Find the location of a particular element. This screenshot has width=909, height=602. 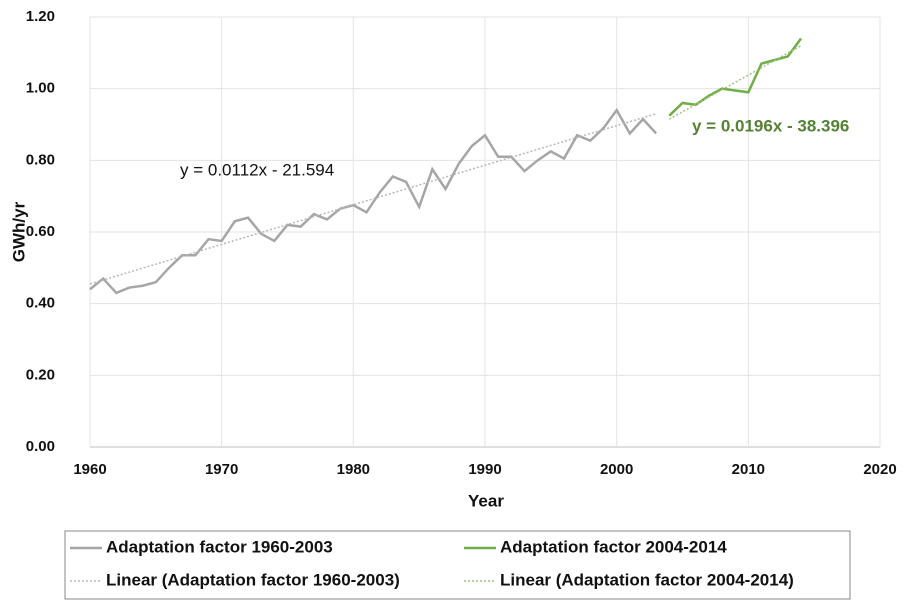

x-axis-title: Year is located at coordinates (486, 500).